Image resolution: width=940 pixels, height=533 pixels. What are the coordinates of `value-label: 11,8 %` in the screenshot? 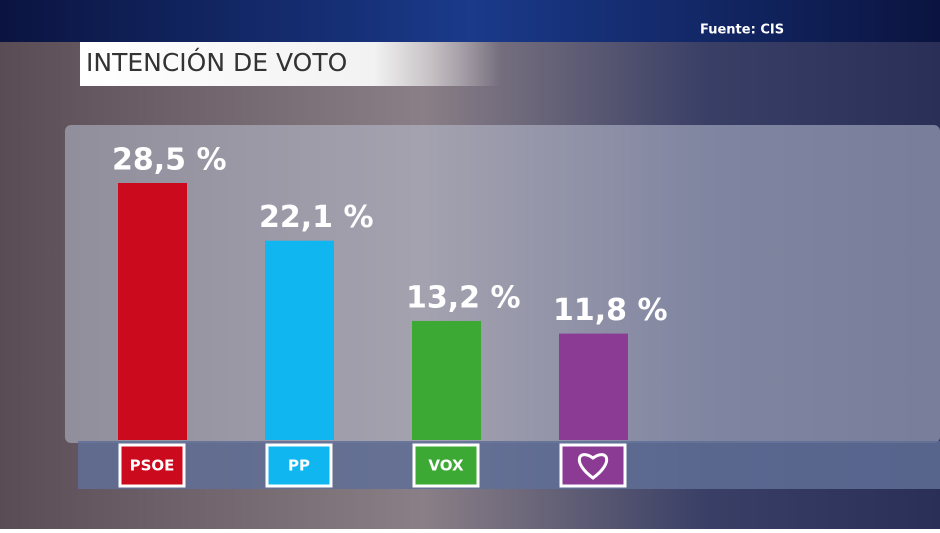 It's located at (610, 310).